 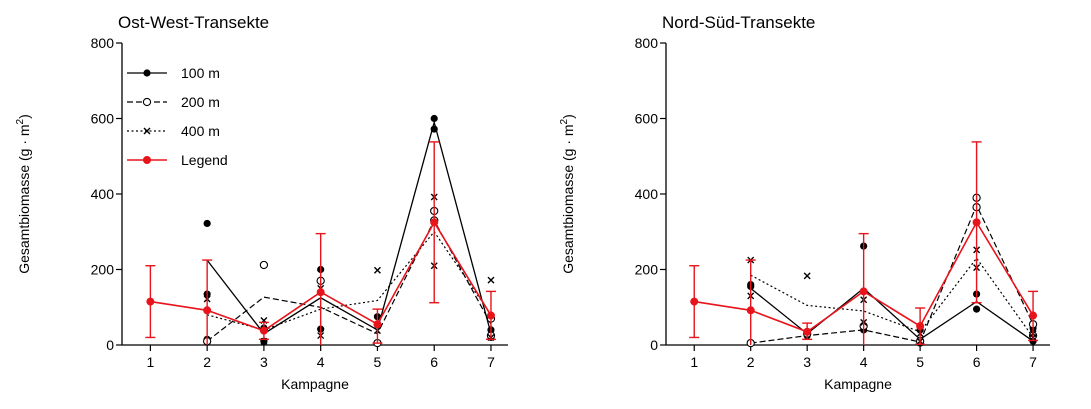 What do you see at coordinates (200, 73) in the screenshot?
I see `legend-label: 100 m` at bounding box center [200, 73].